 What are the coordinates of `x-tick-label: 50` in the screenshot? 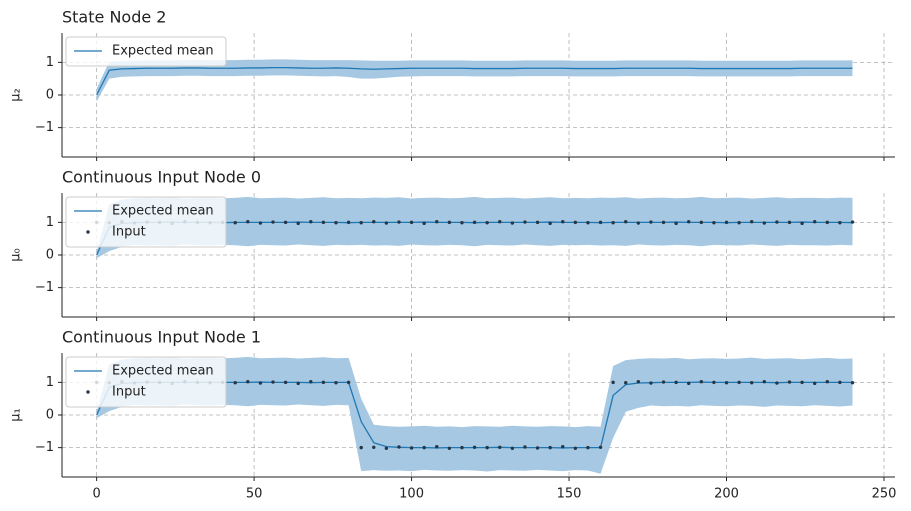 It's located at (254, 494).